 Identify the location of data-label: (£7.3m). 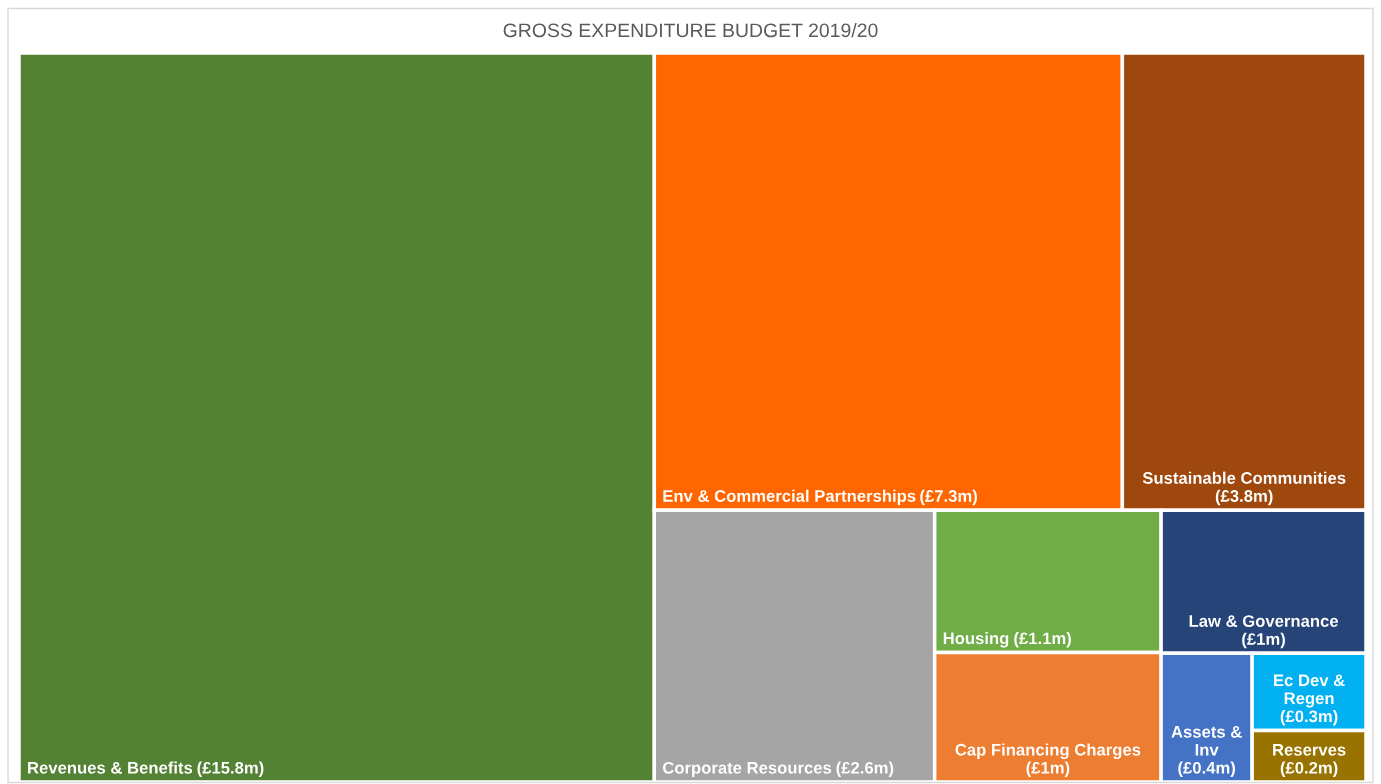
(948, 497).